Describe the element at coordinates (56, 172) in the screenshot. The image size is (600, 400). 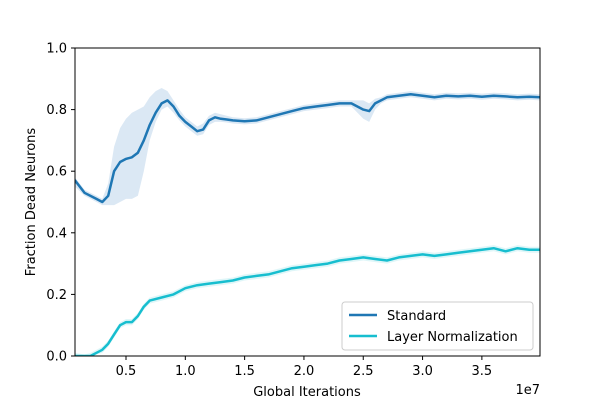
I see `y-tick-label: 0.6` at that location.